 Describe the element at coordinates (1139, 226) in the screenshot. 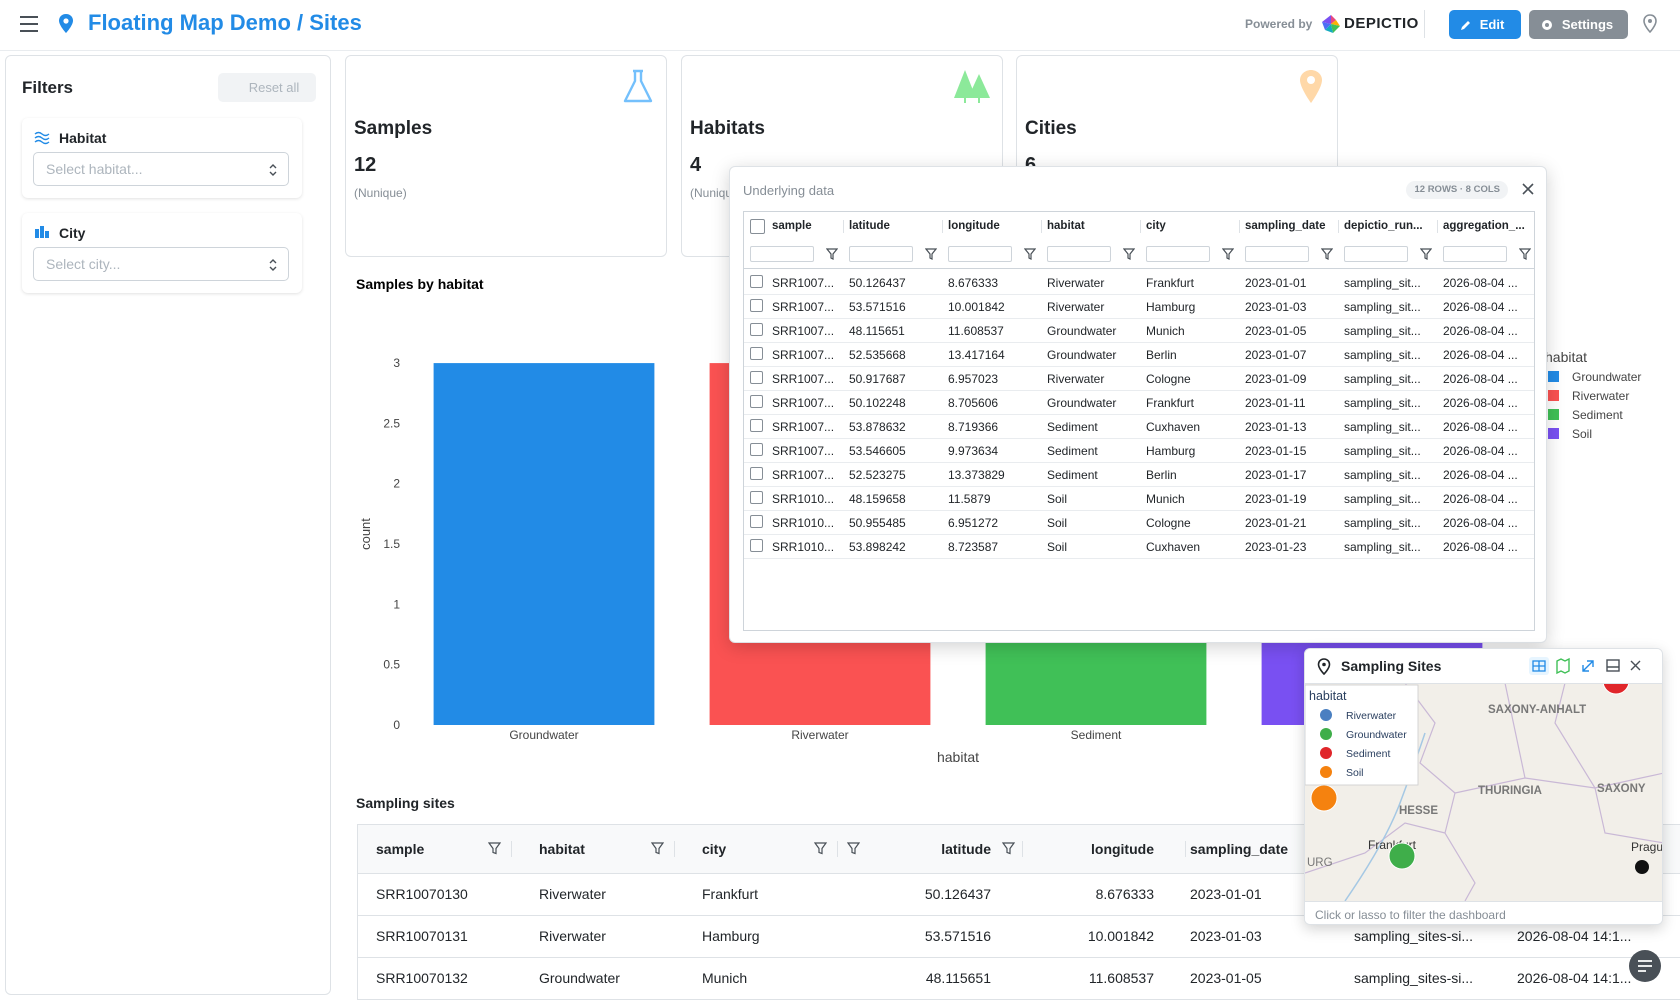

I see `header-row` at that location.